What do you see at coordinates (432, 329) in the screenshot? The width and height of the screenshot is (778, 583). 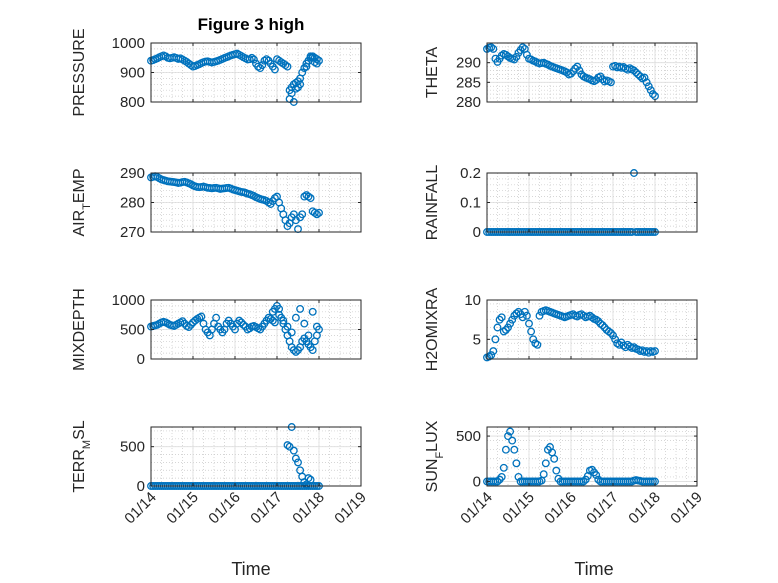 I see `panel-6-y-axis-label: H2OMIXRA` at bounding box center [432, 329].